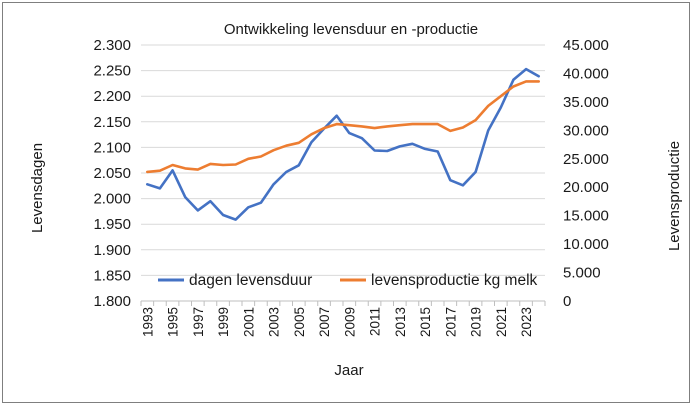  I want to click on y-left-tick-label: 1.950, so click(112, 224).